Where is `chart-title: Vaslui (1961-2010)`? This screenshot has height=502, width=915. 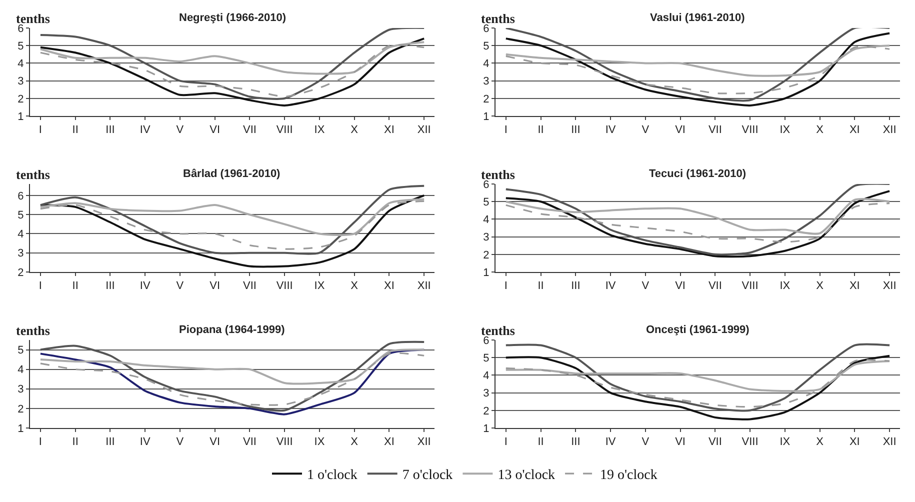
chart-title: Vaslui (1961-2010) is located at coordinates (698, 18).